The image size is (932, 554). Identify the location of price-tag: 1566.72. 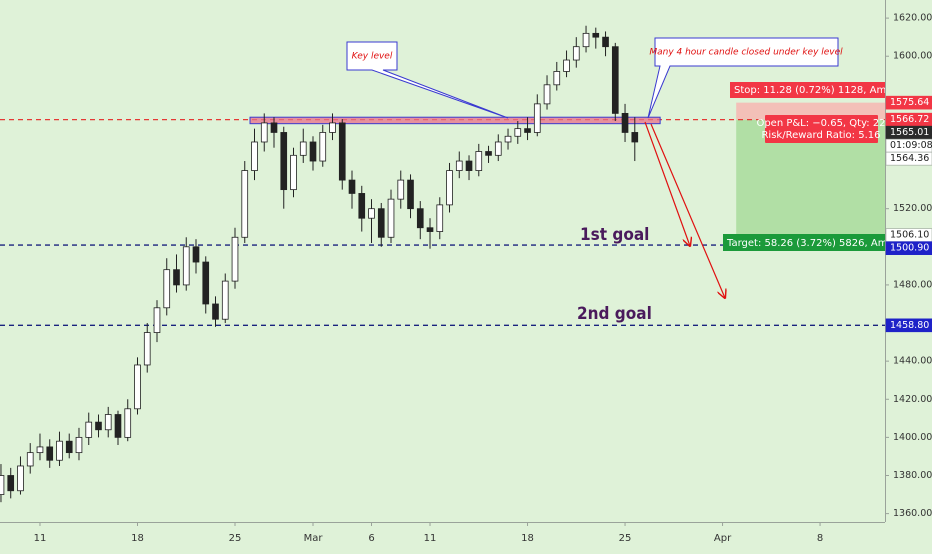
(909, 119).